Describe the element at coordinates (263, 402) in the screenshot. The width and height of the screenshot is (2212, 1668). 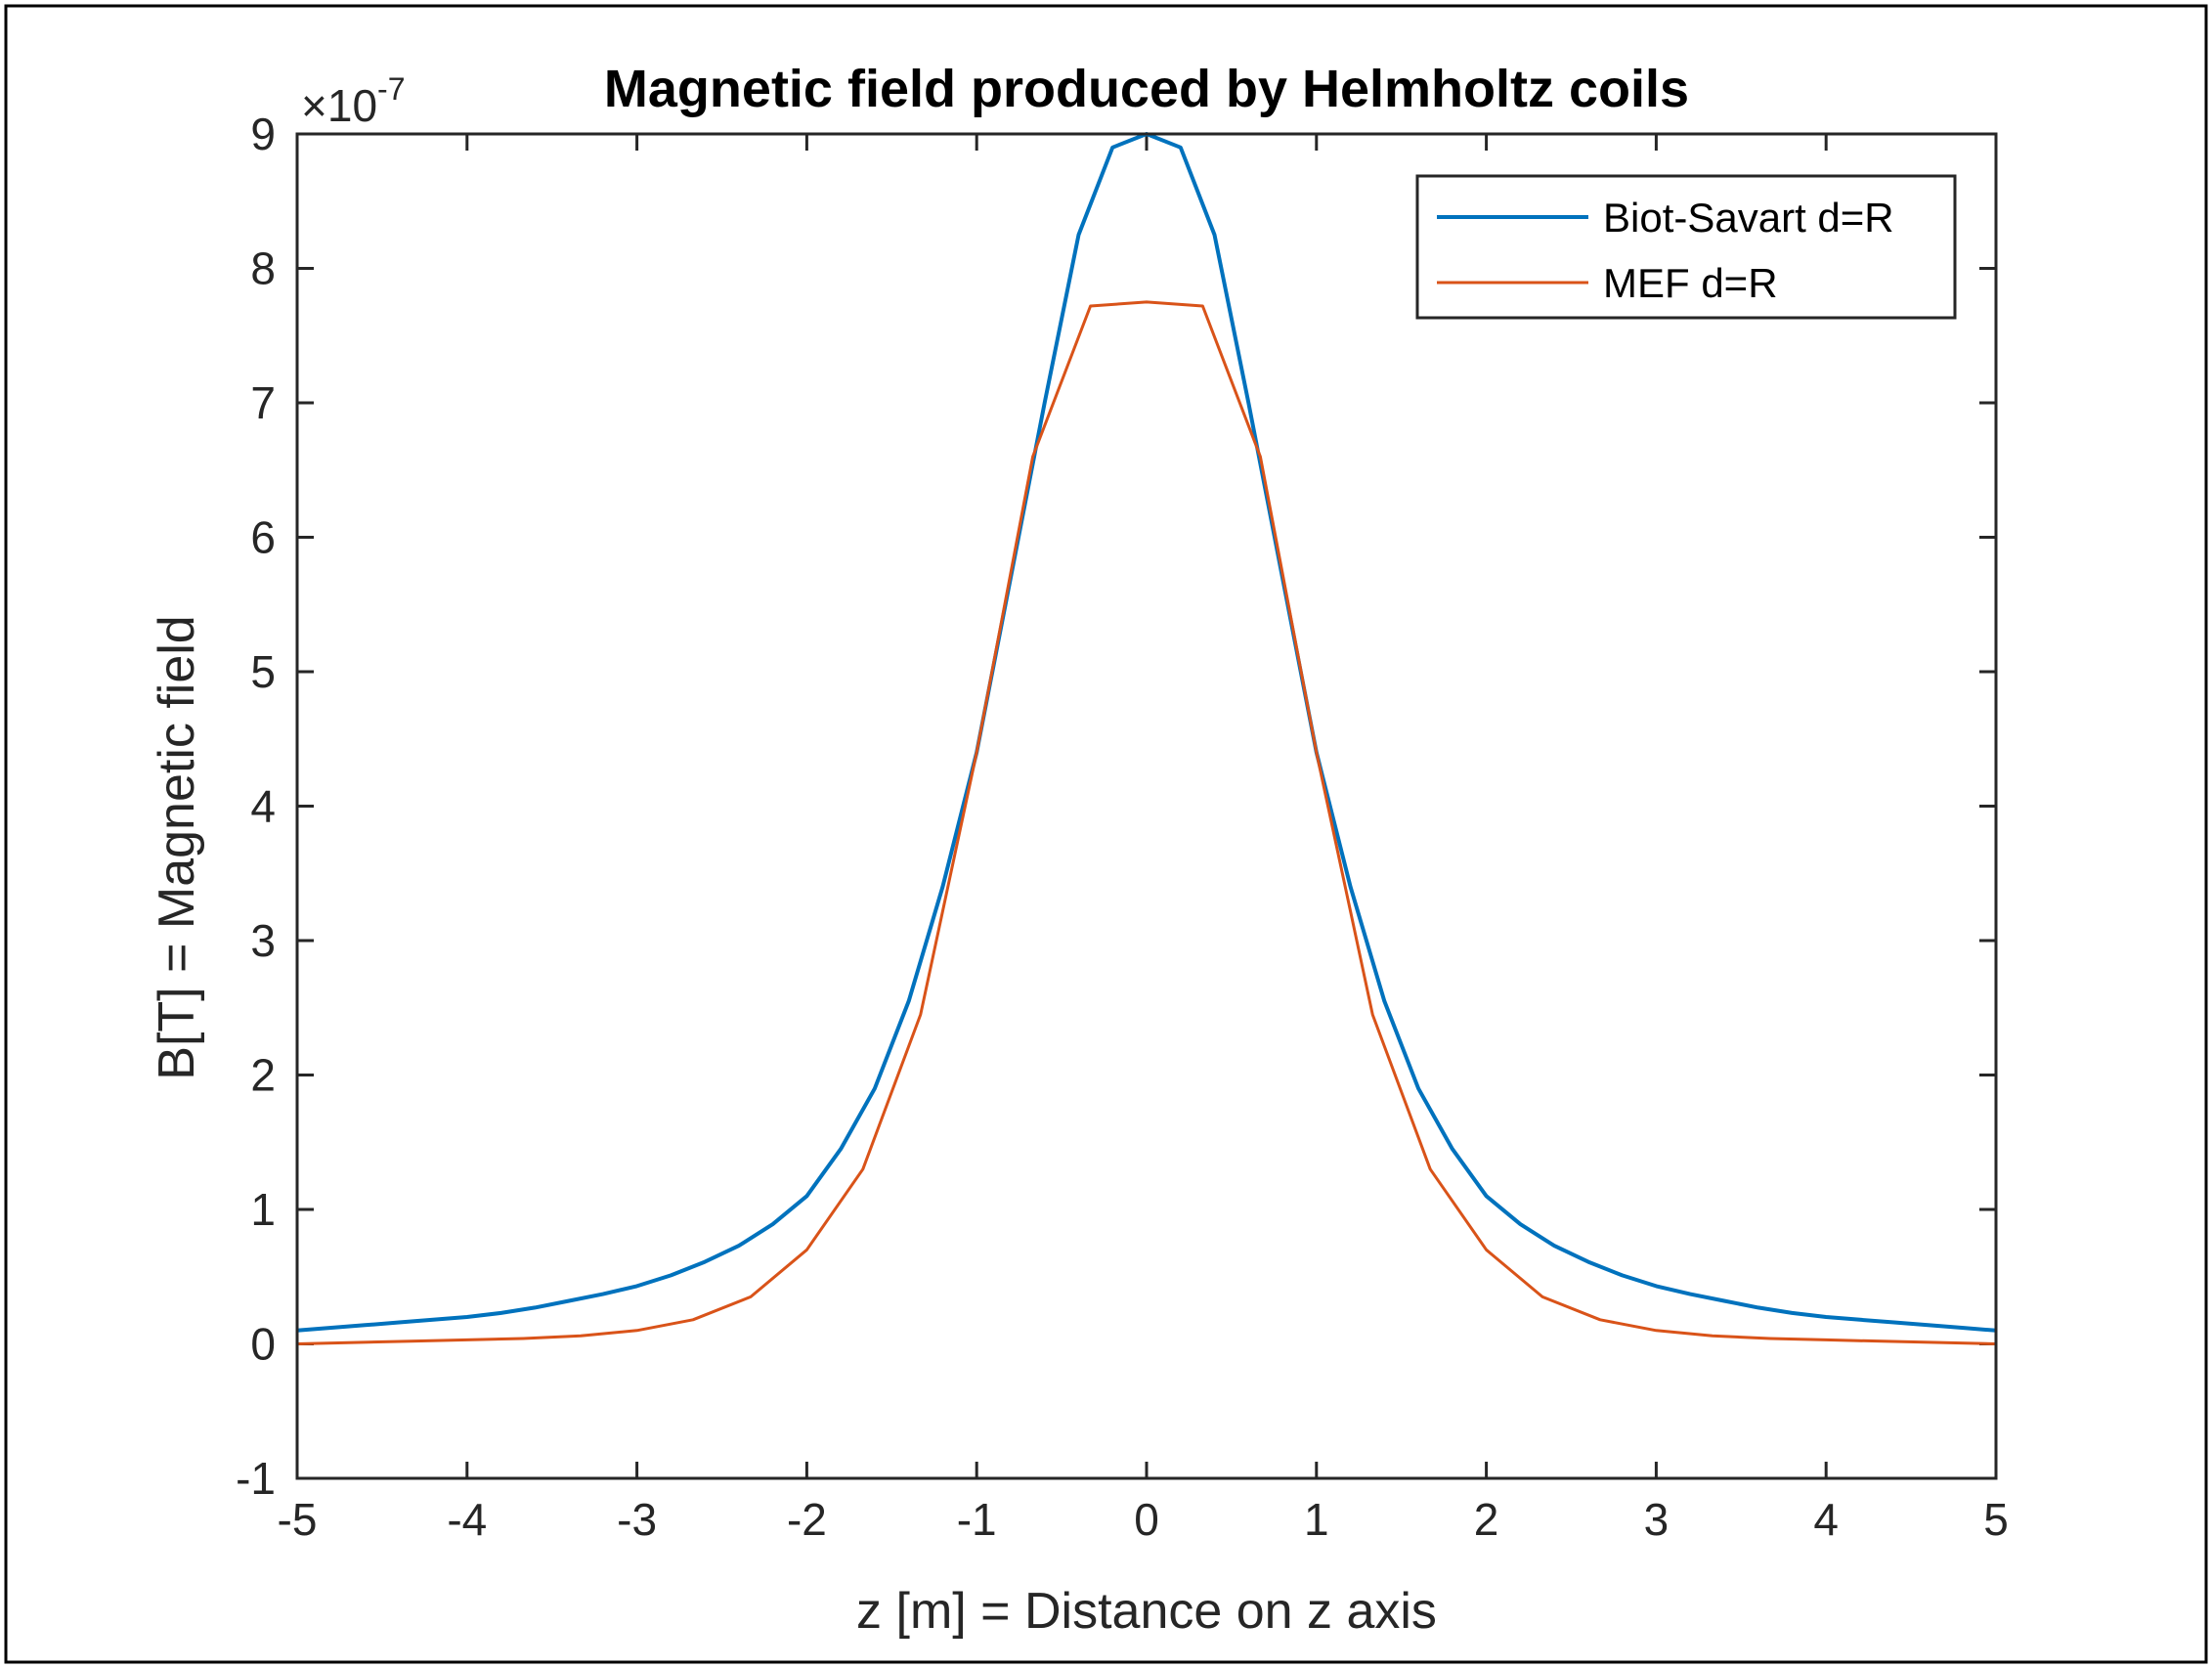
I see `y-tick-label: 7` at that location.